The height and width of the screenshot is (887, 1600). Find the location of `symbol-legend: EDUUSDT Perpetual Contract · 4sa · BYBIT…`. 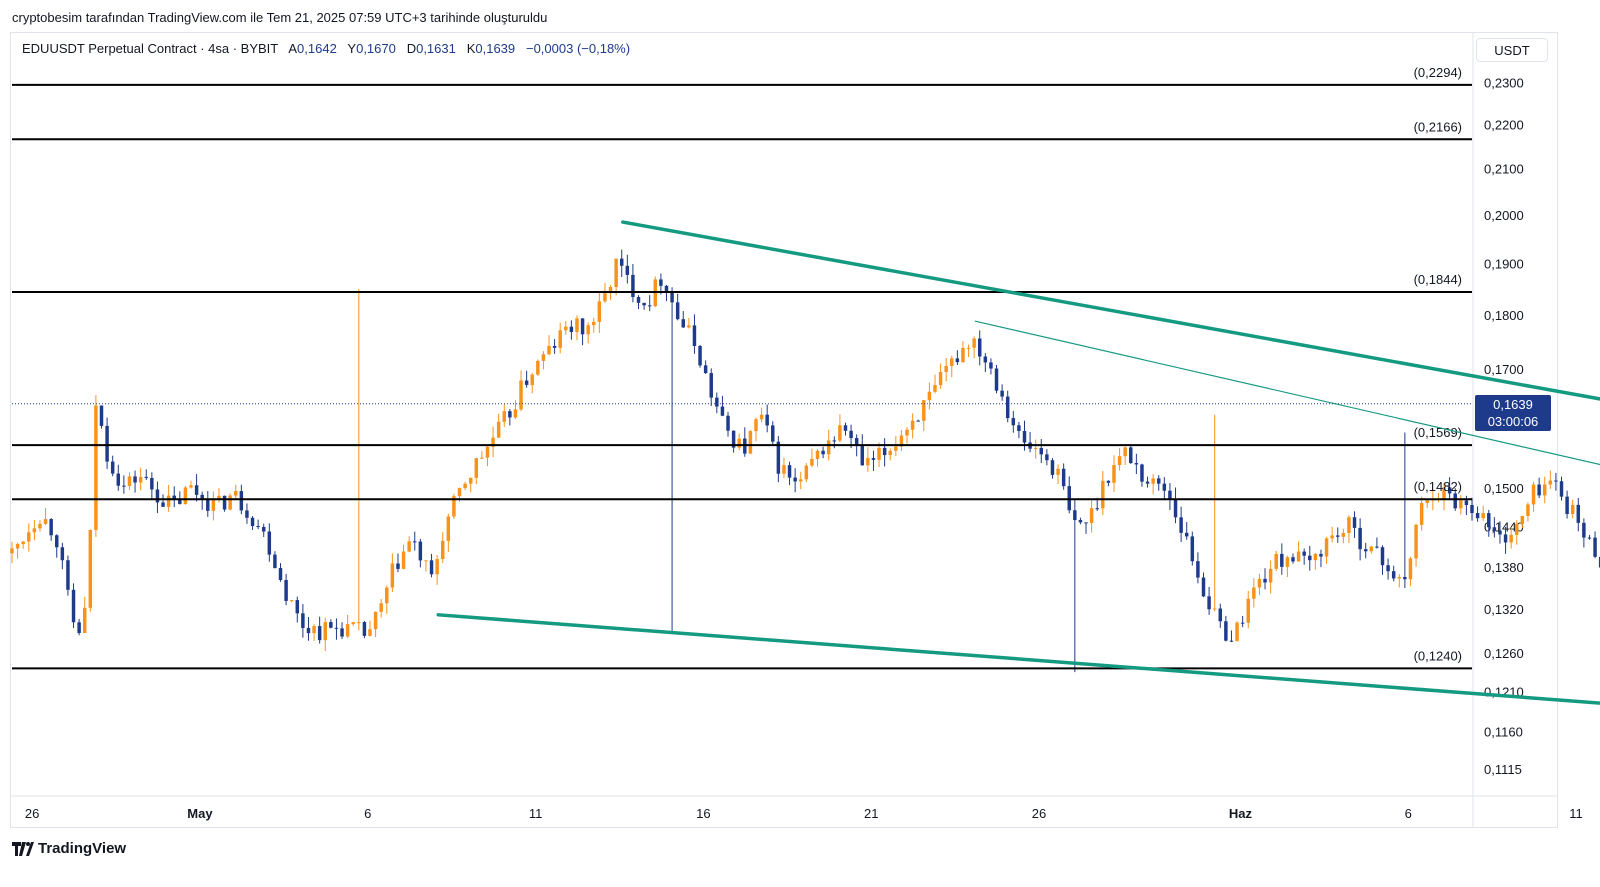

symbol-legend: EDUUSDT Perpetual Contract · 4sa · BYBIT… is located at coordinates (326, 48).